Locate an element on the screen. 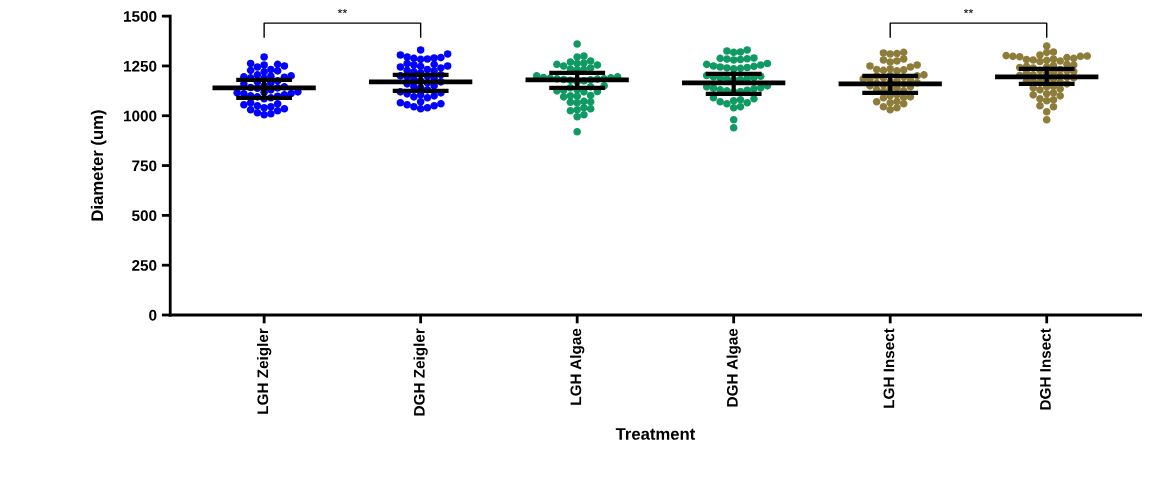 This screenshot has width=1158, height=504. y-tick-label: 750 is located at coordinates (144, 166).